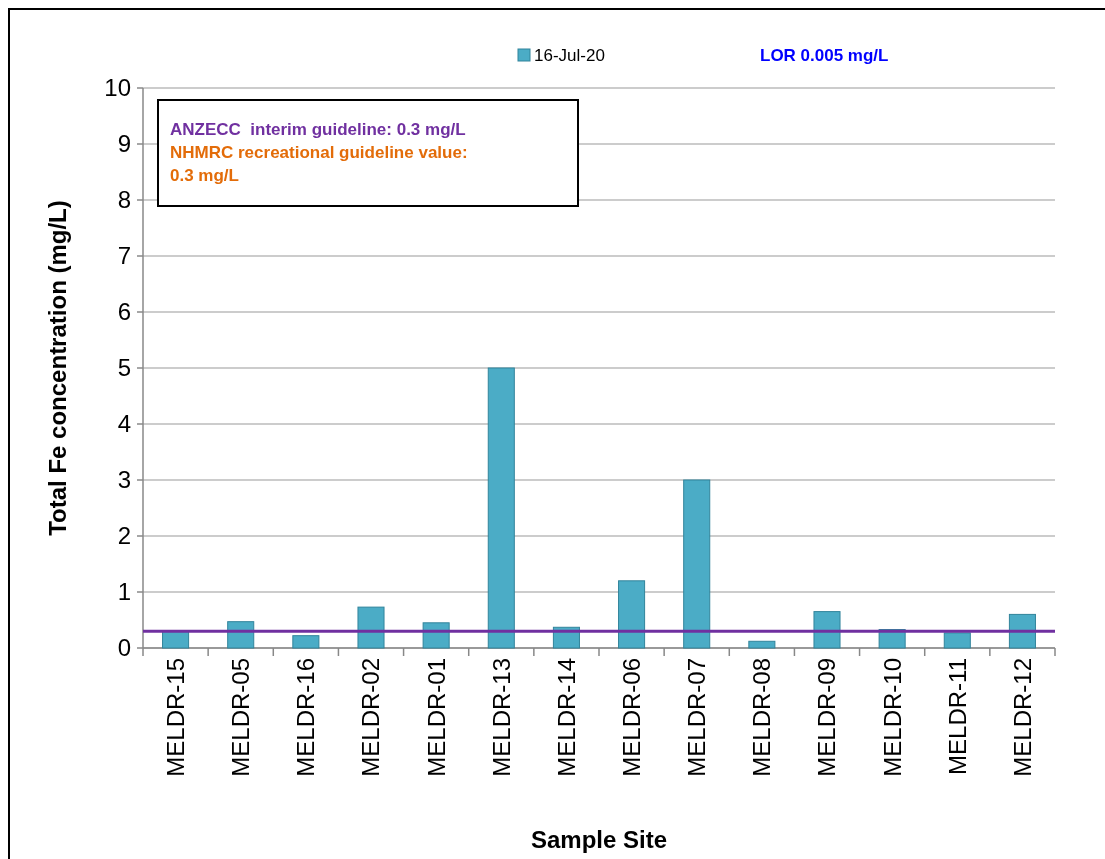 This screenshot has height=859, width=1105. What do you see at coordinates (124, 256) in the screenshot?
I see `y-tick-label: 7` at bounding box center [124, 256].